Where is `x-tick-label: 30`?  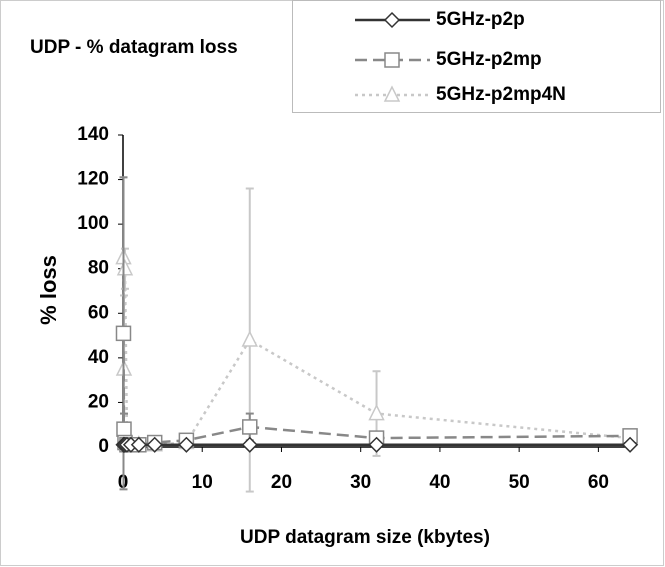
x-tick-label: 30 is located at coordinates (360, 482).